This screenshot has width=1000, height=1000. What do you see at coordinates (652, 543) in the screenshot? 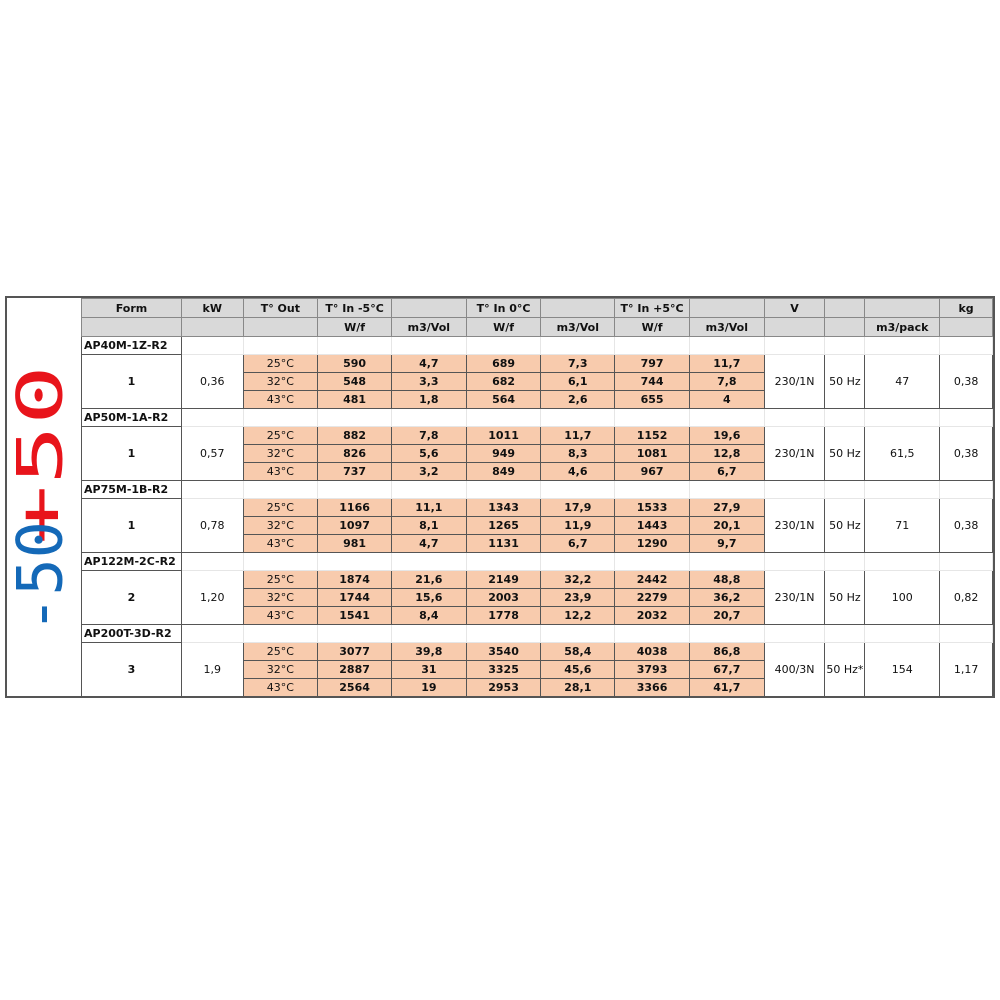
I see `performance-value: 1290` at bounding box center [652, 543].